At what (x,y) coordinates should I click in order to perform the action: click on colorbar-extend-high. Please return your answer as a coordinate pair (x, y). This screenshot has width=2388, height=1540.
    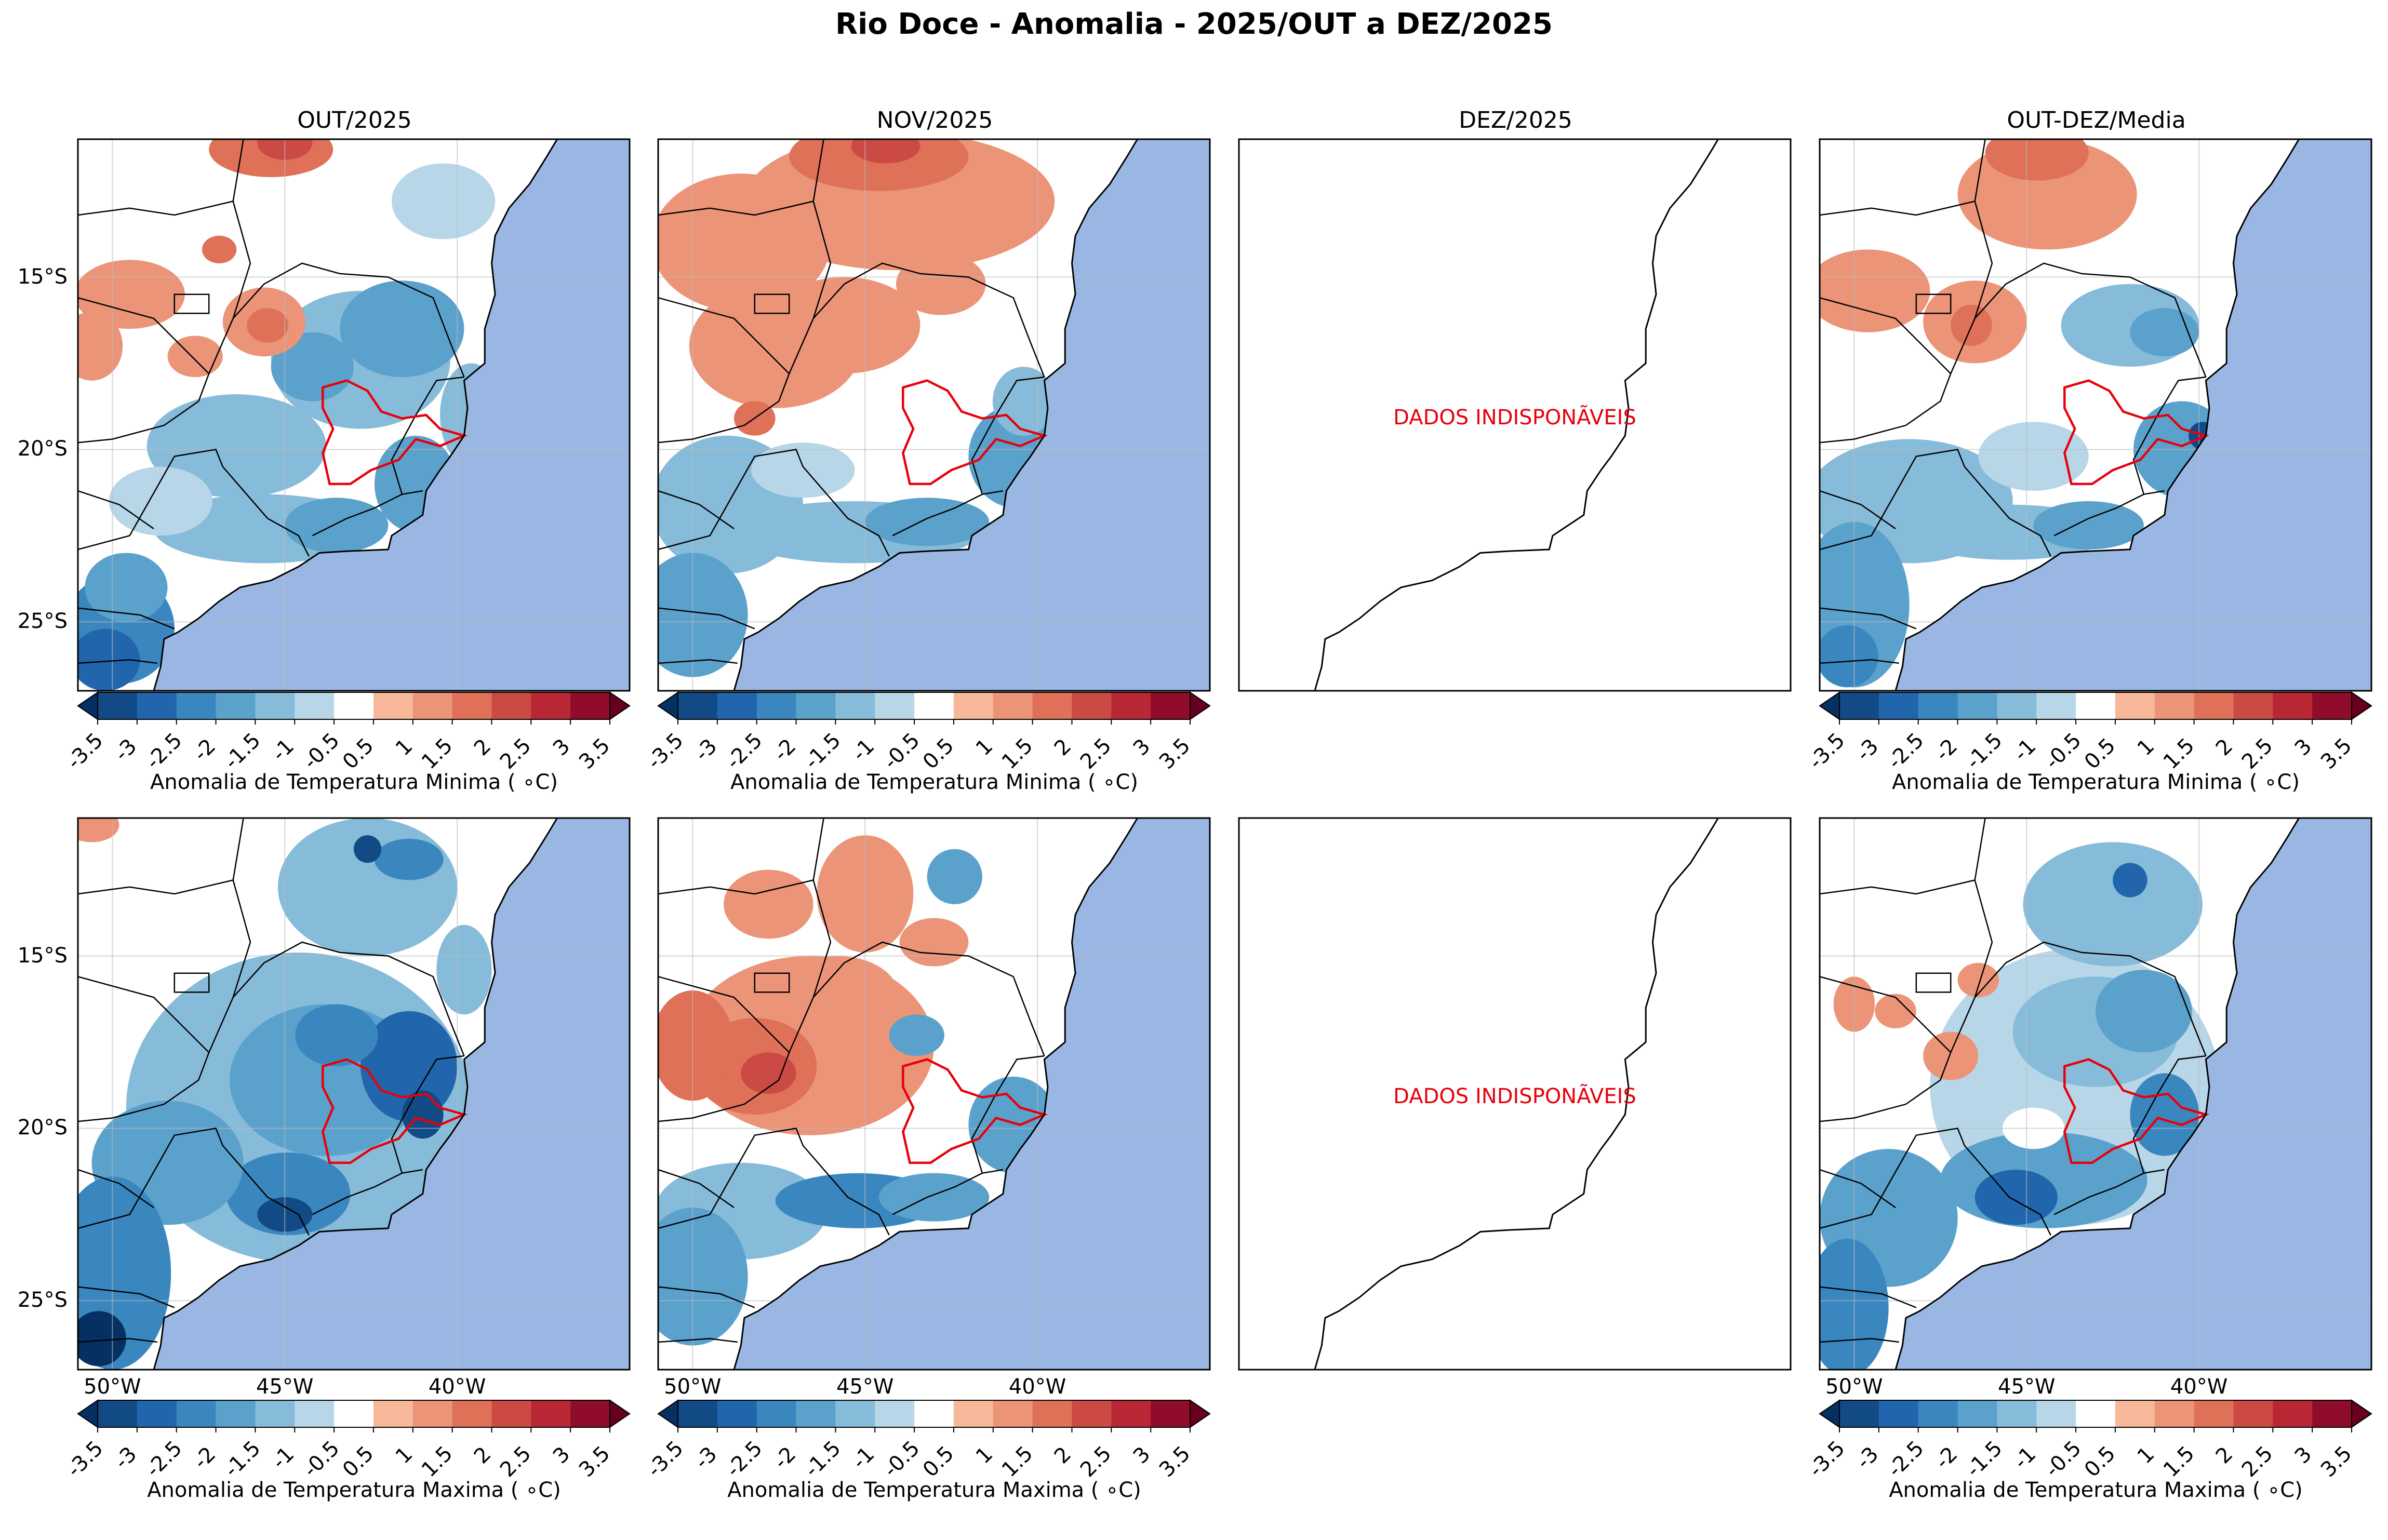
    Looking at the image, I should click on (1200, 1413).